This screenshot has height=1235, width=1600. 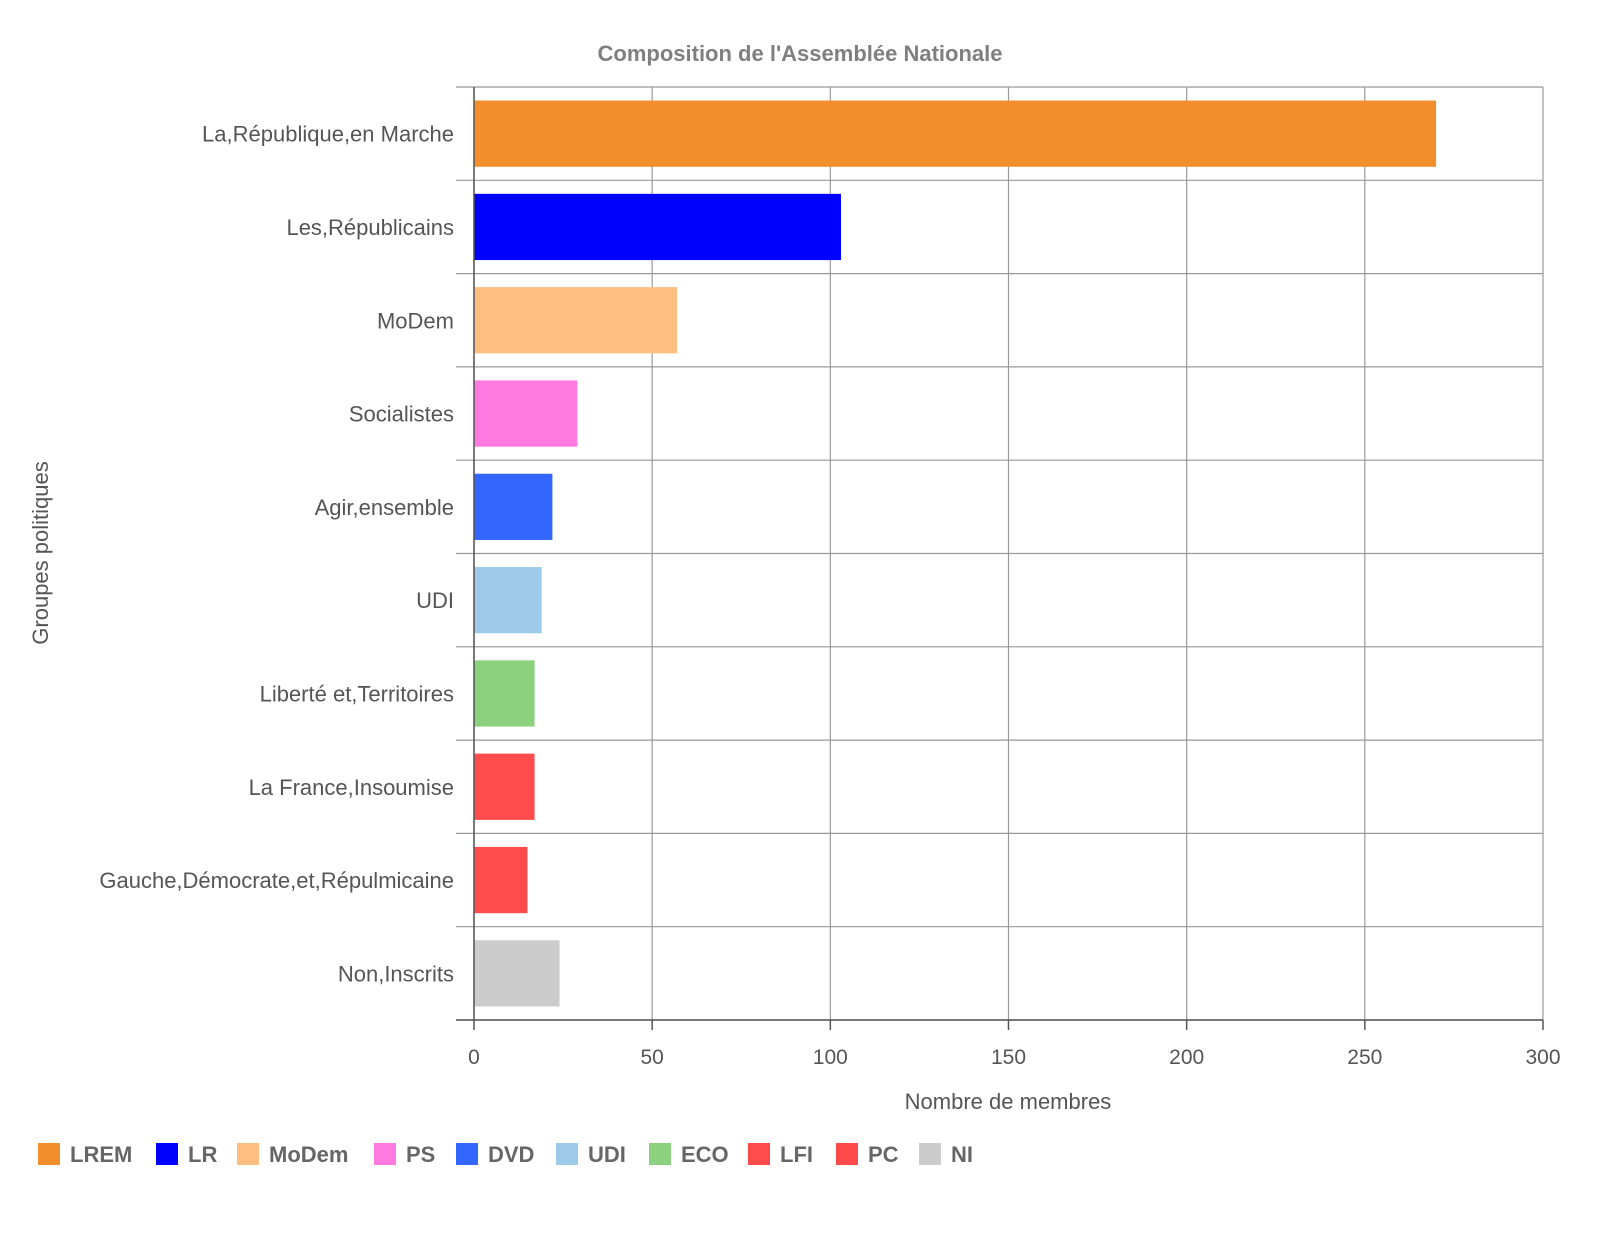 What do you see at coordinates (883, 1154) in the screenshot?
I see `legend-label: PC` at bounding box center [883, 1154].